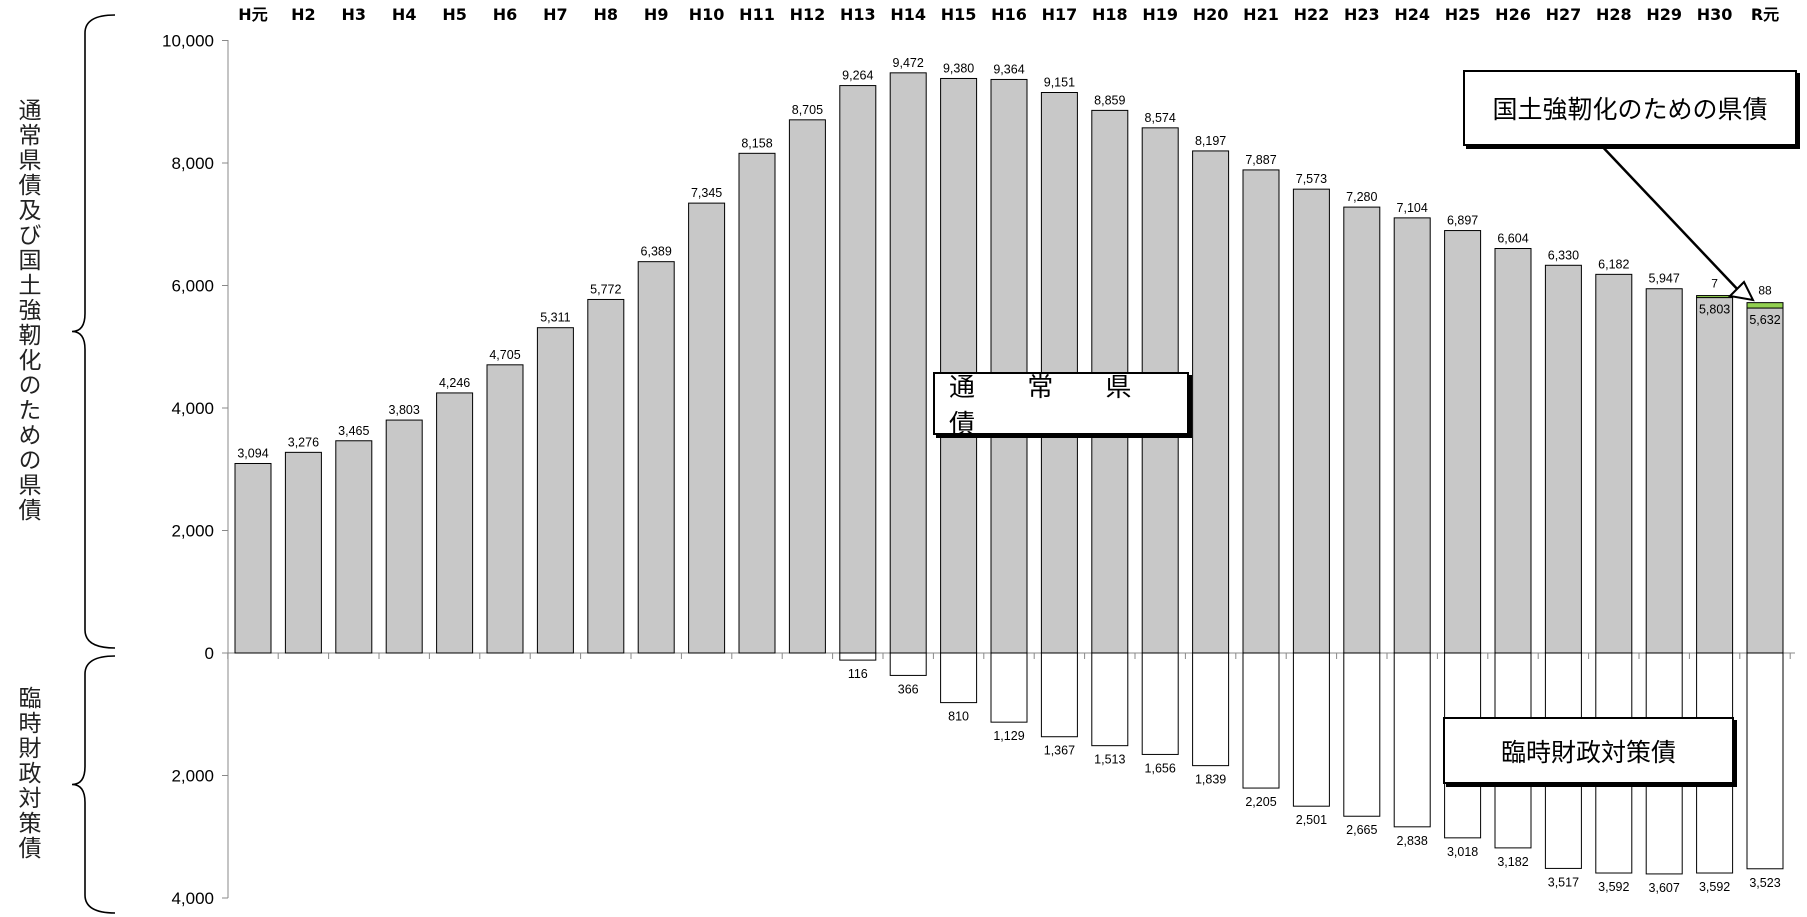 The image size is (1807, 917). Describe the element at coordinates (1512, 862) in the screenshot. I see `data-label-rinji: 3,182` at that location.